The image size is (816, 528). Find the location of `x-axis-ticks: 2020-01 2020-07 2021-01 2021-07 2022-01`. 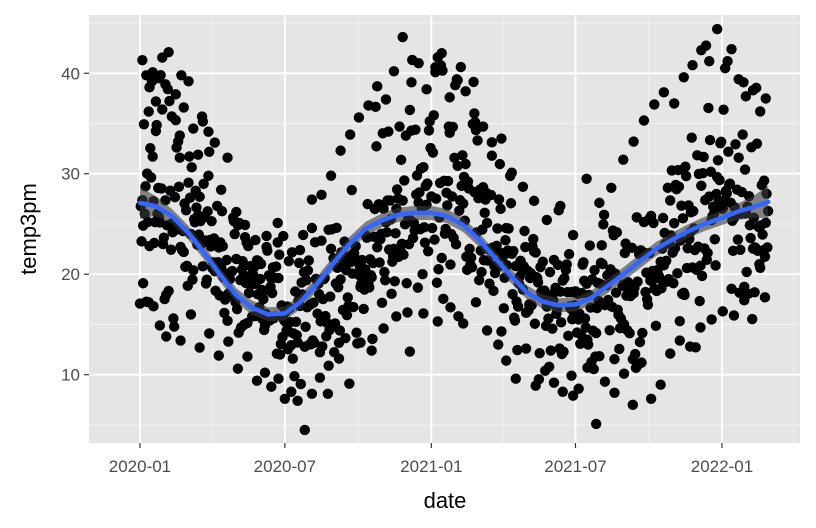

x-axis-ticks: 2020-01 2020-07 2021-01 2021-07 2022-01 is located at coordinates (431, 459).